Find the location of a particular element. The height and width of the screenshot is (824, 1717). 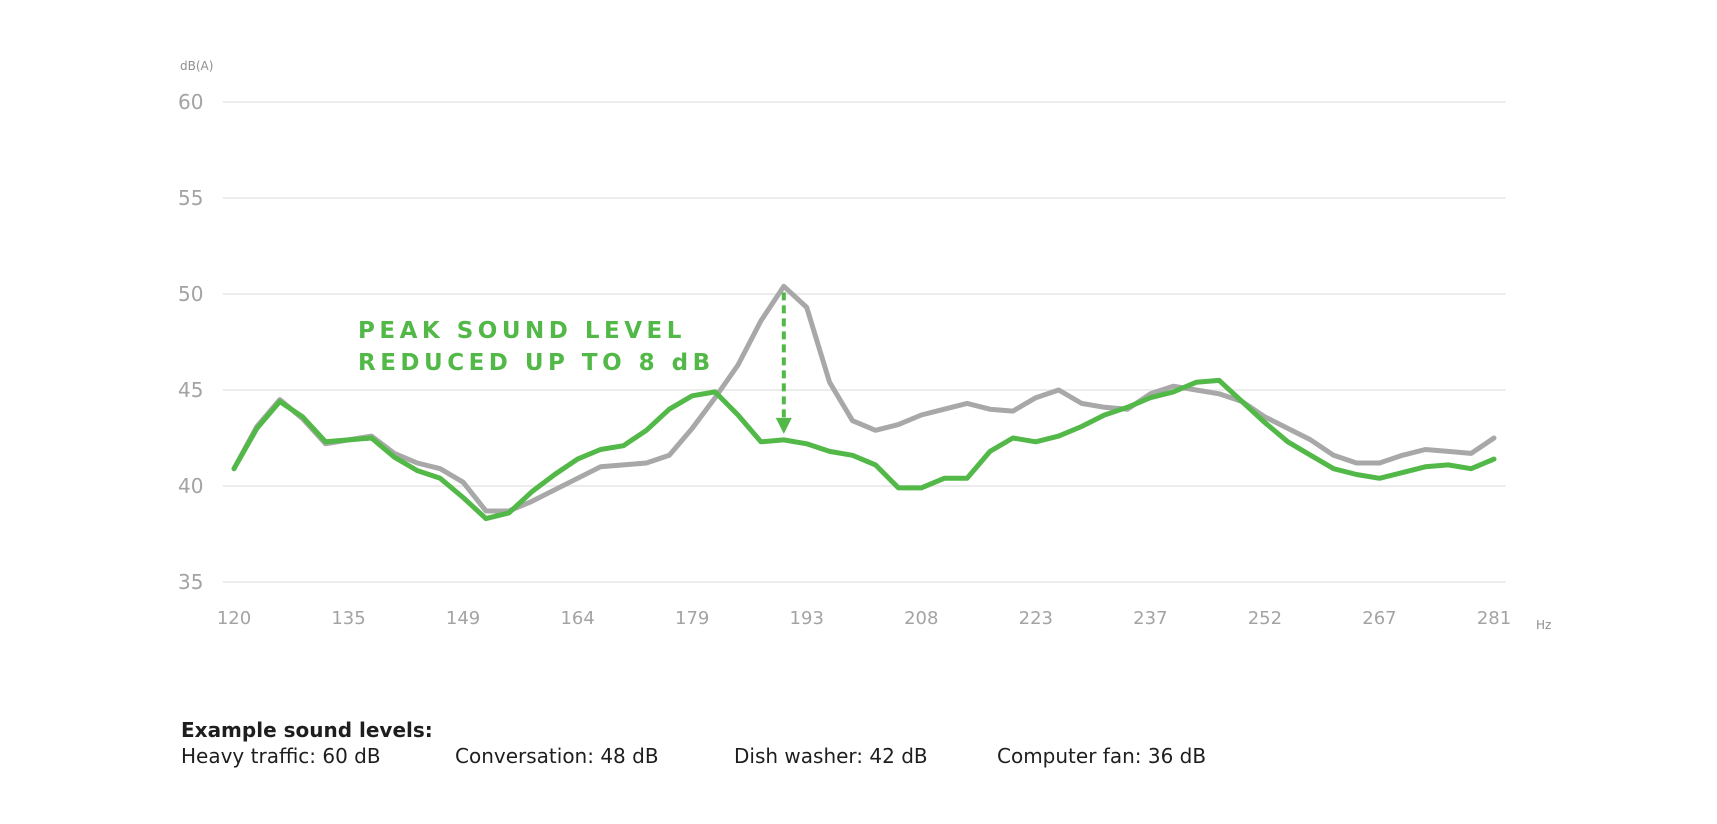

x-tick-label-149: 149 is located at coordinates (463, 618).